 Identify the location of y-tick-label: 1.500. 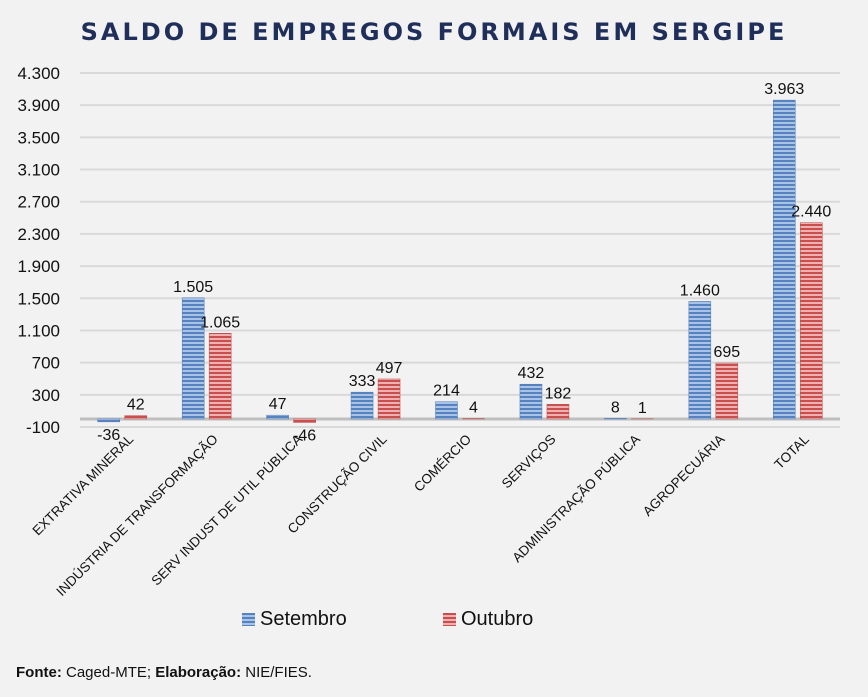
(38, 298).